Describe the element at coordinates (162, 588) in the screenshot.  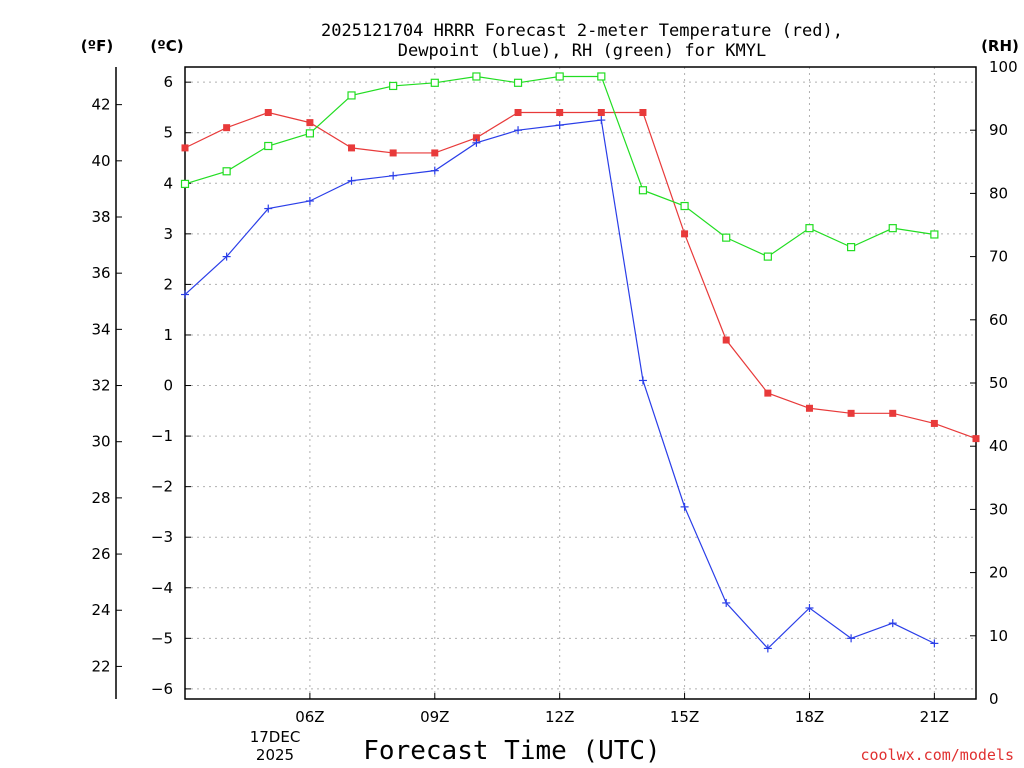
I see `celsius-tick-label: −4` at that location.